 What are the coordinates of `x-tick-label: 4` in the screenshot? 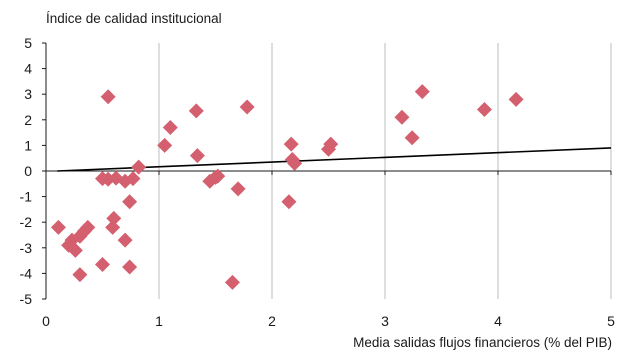 It's located at (498, 321).